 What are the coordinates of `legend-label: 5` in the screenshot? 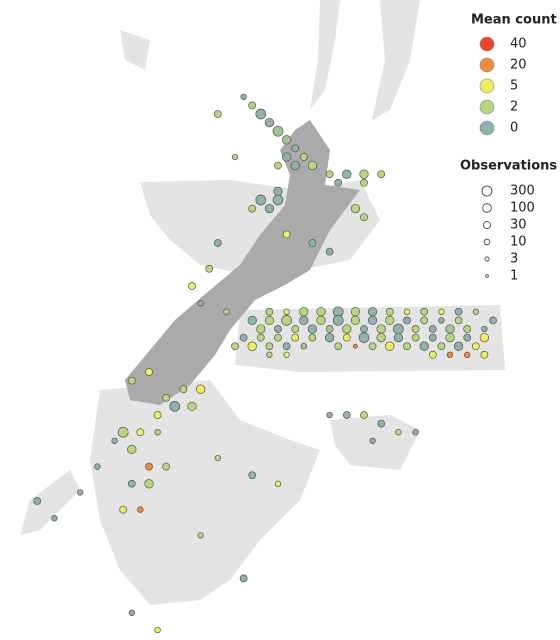 It's located at (514, 86).